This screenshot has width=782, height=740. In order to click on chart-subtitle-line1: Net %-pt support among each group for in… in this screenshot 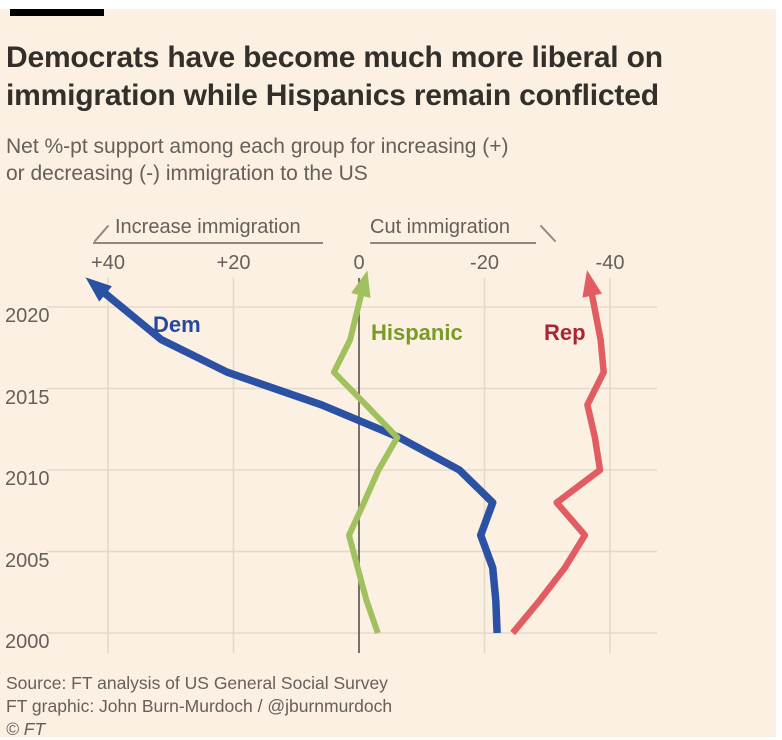, I will do `click(257, 146)`.